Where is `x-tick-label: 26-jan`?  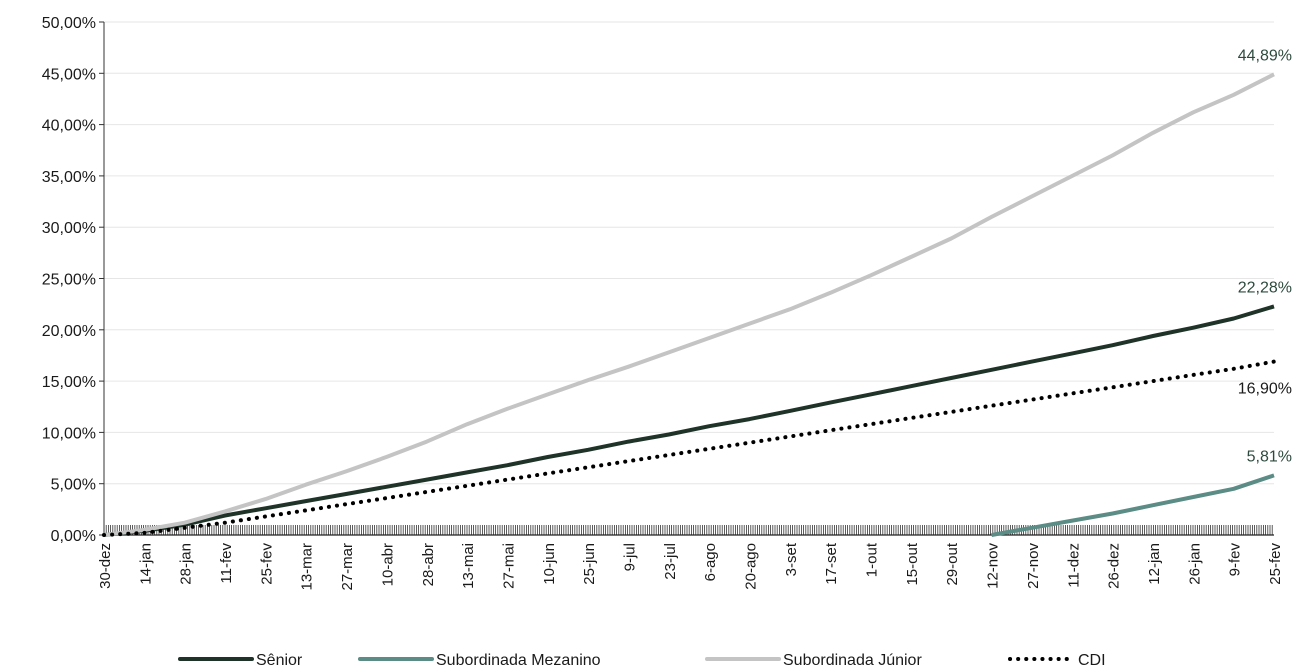
x-tick-label: 26-jan is located at coordinates (1194, 564).